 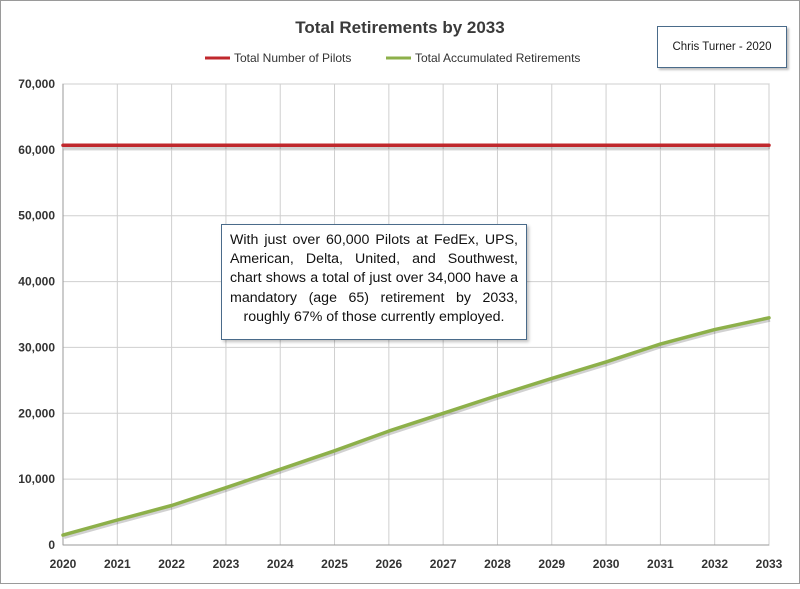 I want to click on x-tick-label: 2030, so click(x=606, y=564).